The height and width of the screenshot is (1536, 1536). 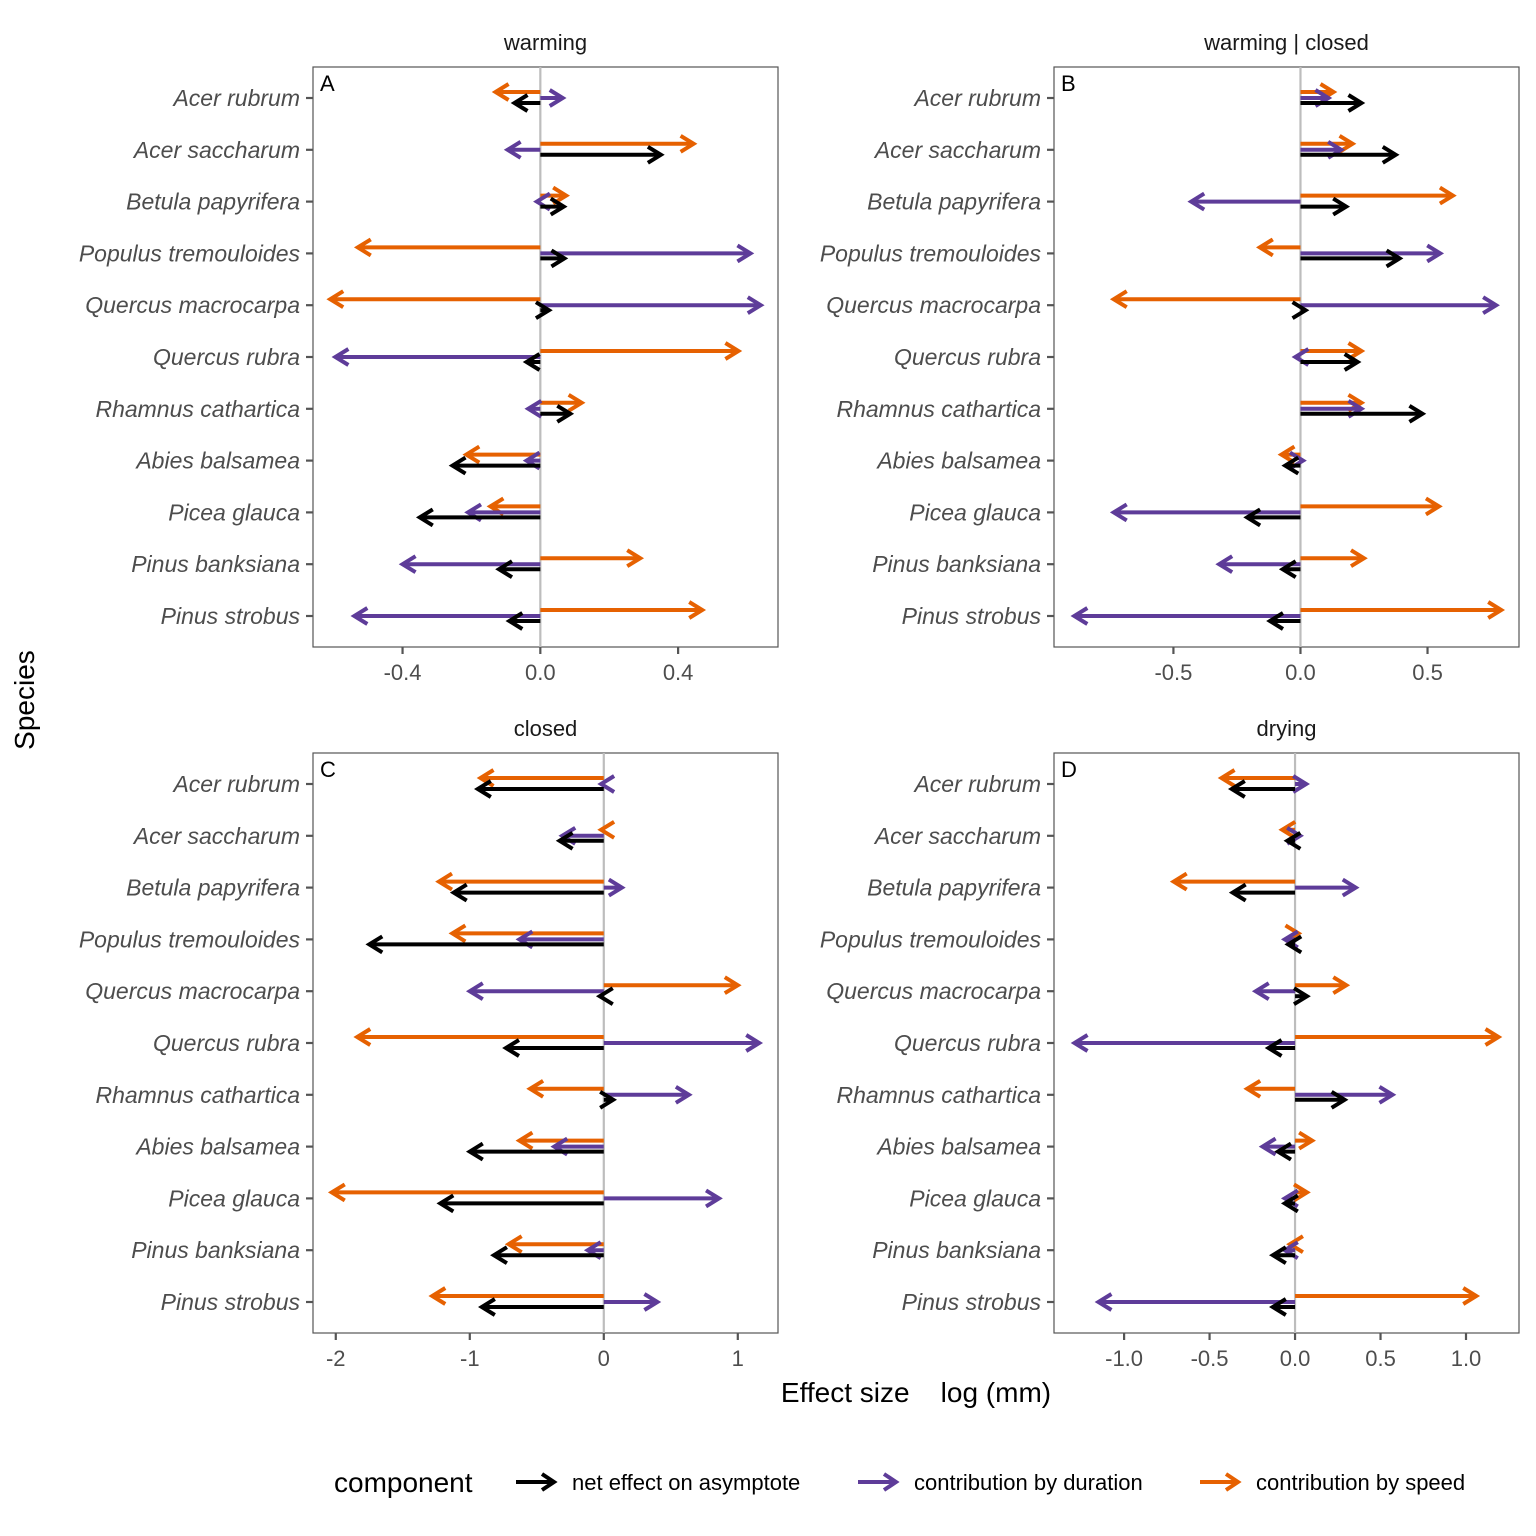 What do you see at coordinates (1332, 1482) in the screenshot?
I see `legend-item-speed: contribution by speed` at bounding box center [1332, 1482].